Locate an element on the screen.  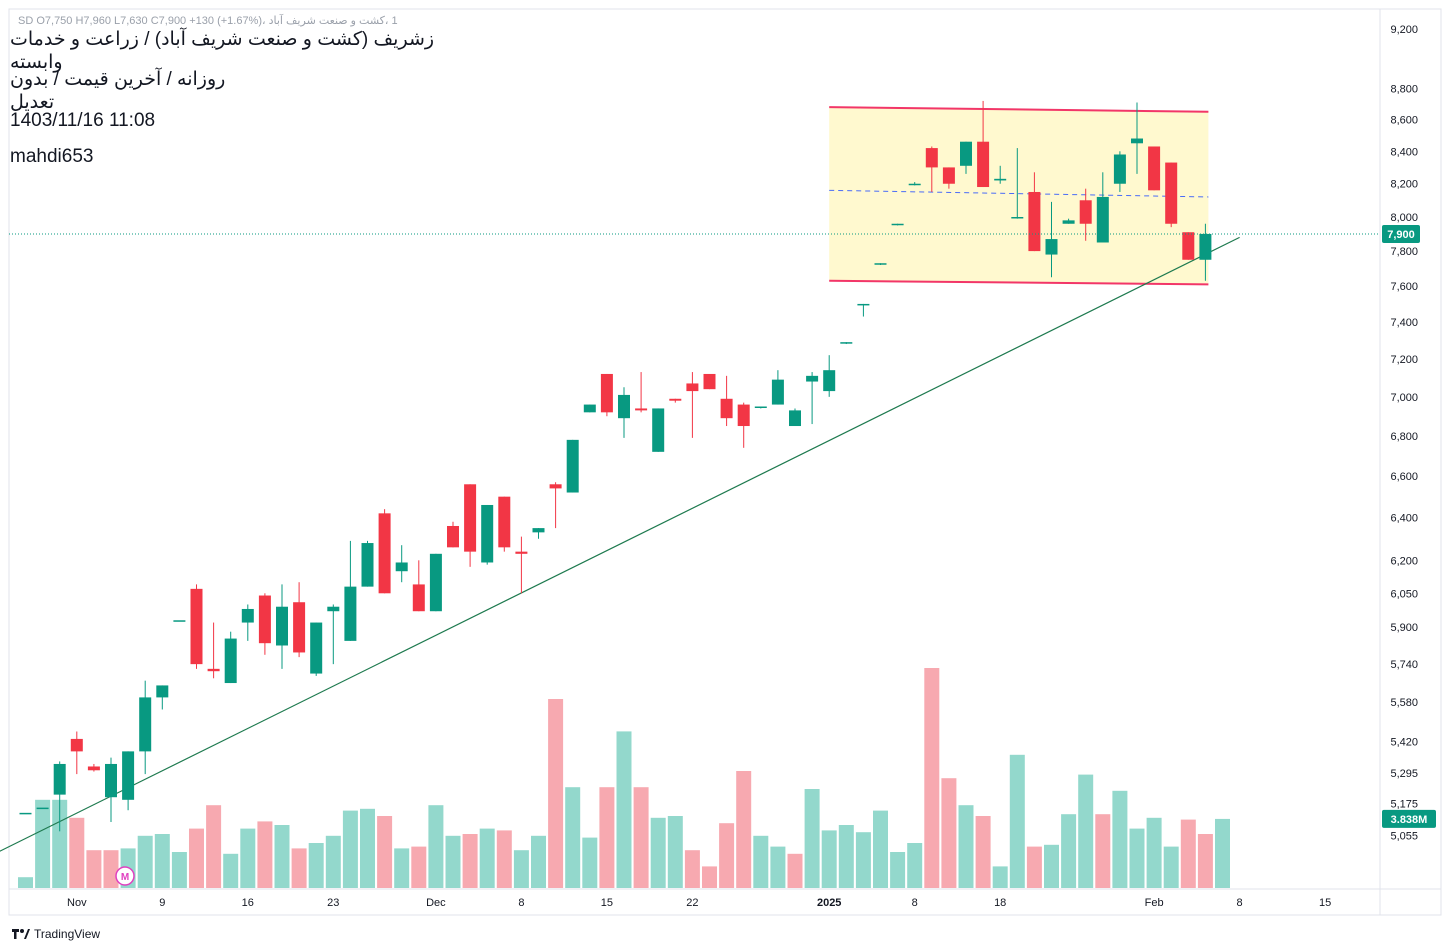
time-tick-label: Feb is located at coordinates (1154, 903).